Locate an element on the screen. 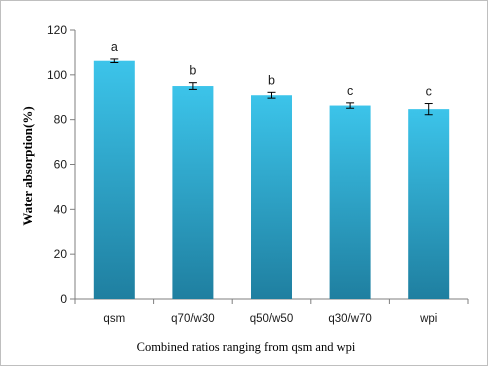 This screenshot has width=488, height=366. x-tick-label: wpi is located at coordinates (428, 319).